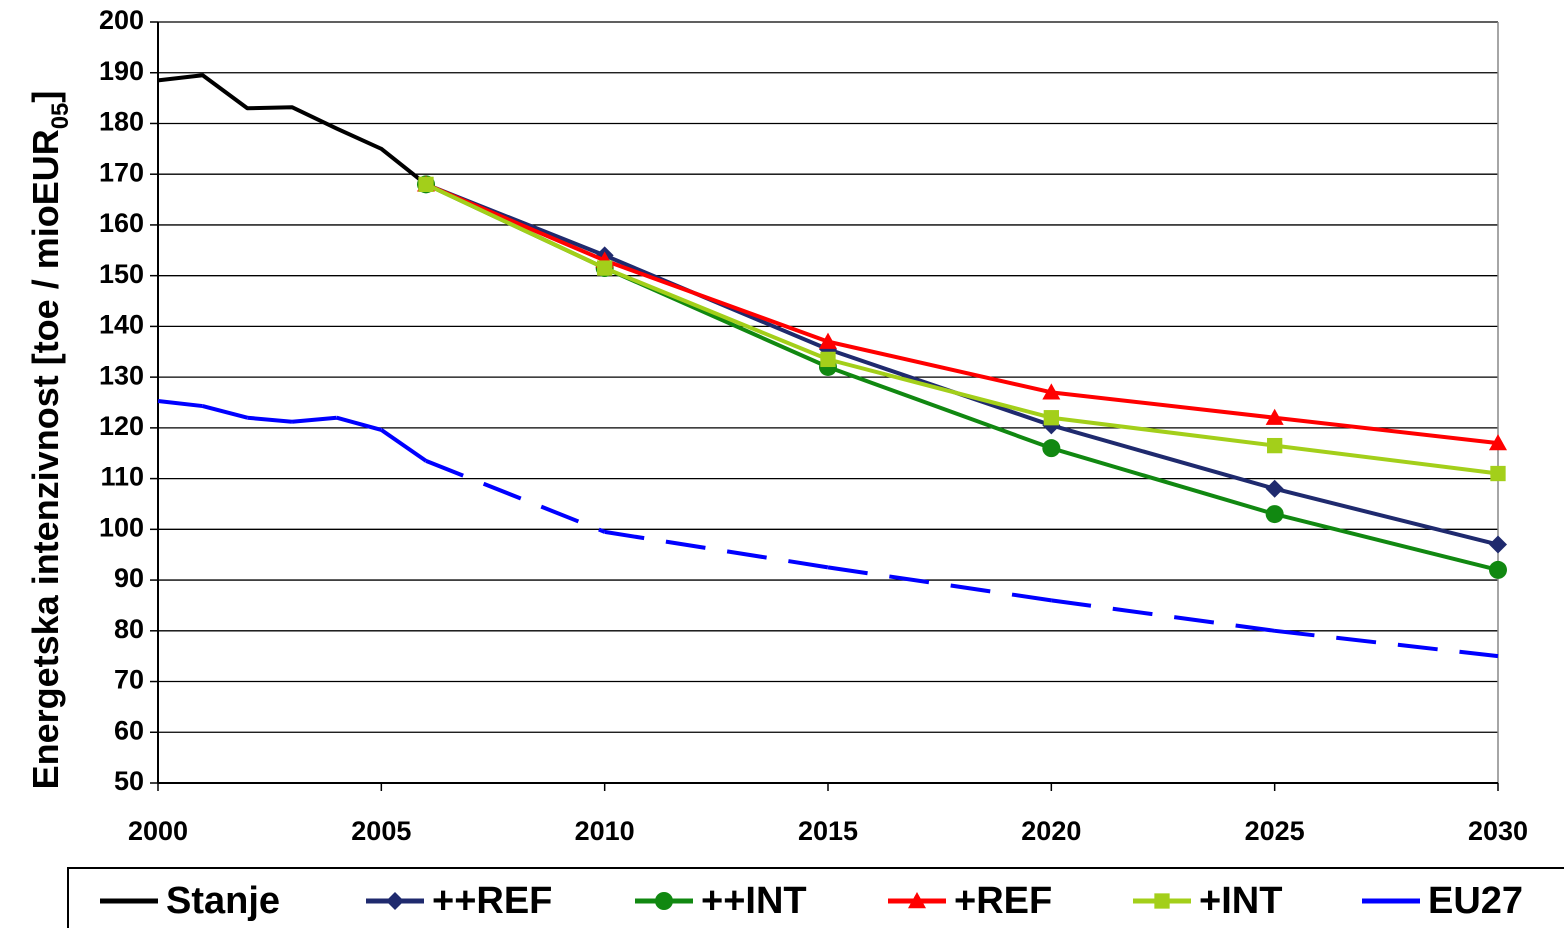 This screenshot has width=1564, height=928. I want to click on x-tick-label: 2000, so click(158, 831).